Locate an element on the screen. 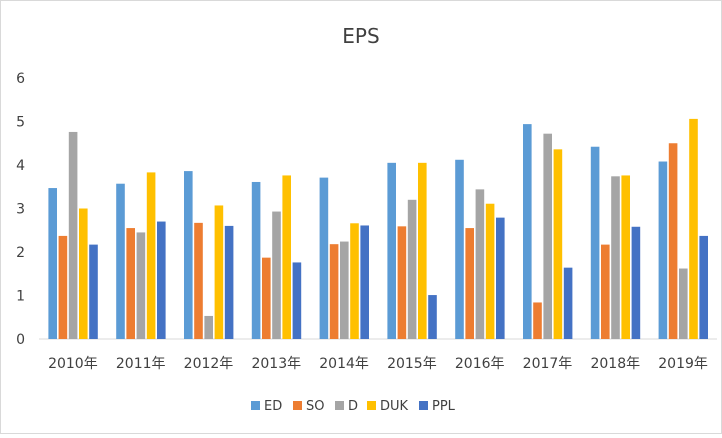  chart-title: EPS is located at coordinates (360, 36).